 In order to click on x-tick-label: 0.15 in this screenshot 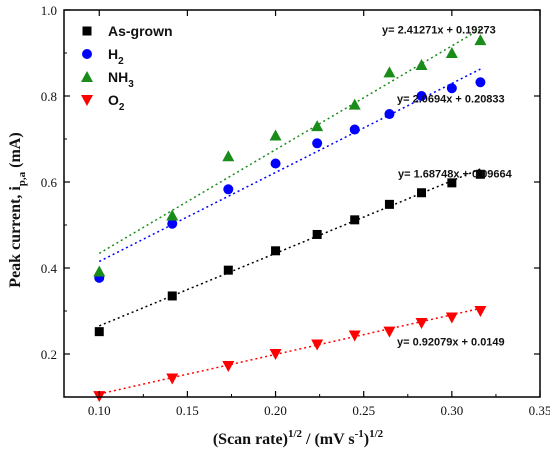, I will do `click(187, 410)`.